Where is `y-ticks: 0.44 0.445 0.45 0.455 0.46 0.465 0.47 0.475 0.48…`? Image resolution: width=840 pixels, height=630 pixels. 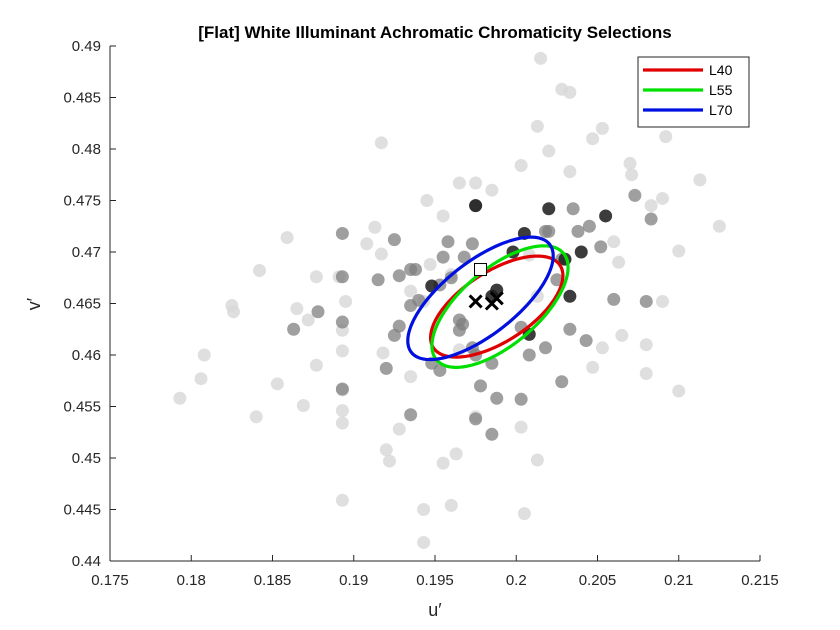
y-ticks: 0.44 0.445 0.45 0.455 0.46 0.465 0.47 0.475 0.48… is located at coordinates (89, 304).